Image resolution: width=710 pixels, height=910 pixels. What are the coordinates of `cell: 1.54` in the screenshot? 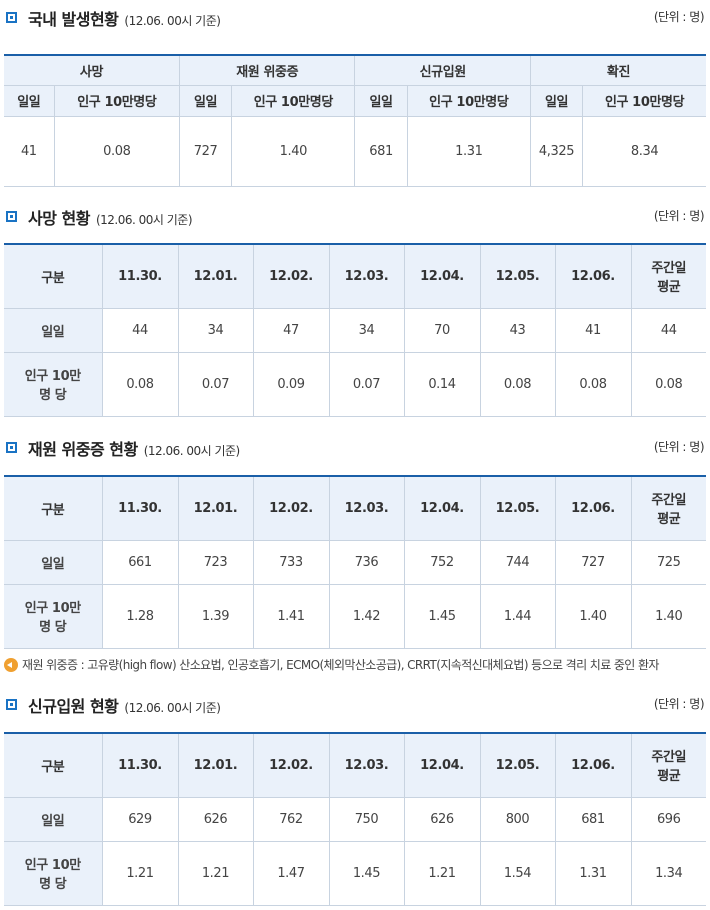 It's located at (517, 873).